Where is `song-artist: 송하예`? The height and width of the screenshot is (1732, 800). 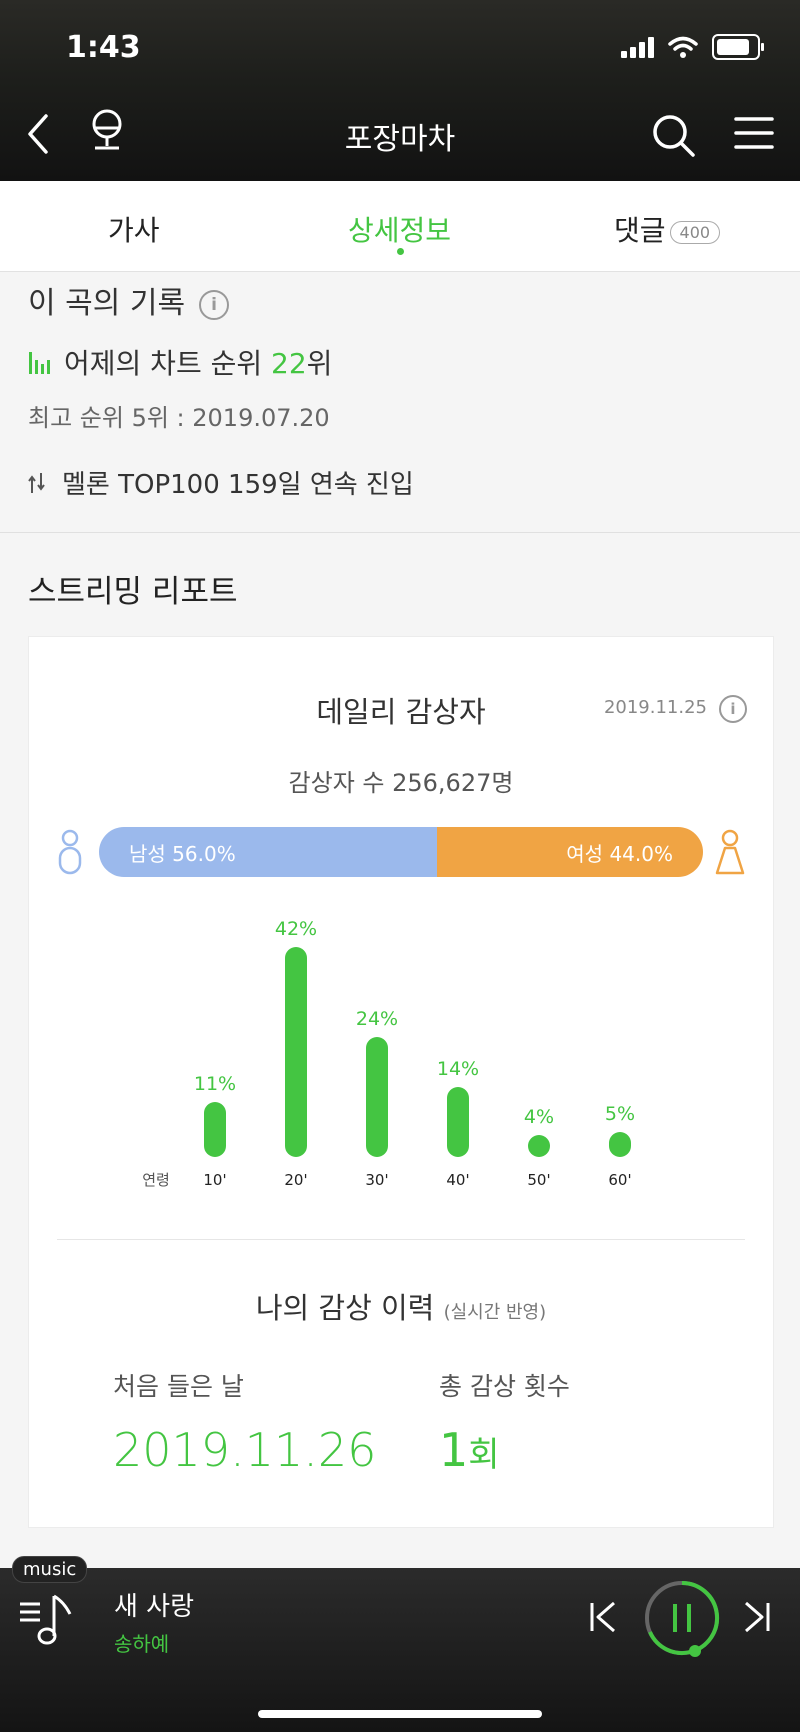
song-artist: 송하예 is located at coordinates (142, 1644).